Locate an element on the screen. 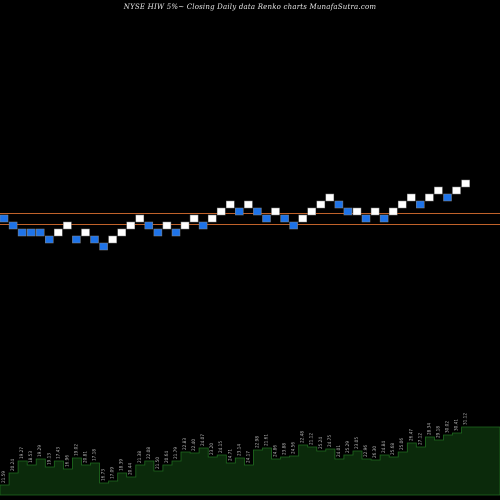  volume-label: 23.14 is located at coordinates (238, 450).